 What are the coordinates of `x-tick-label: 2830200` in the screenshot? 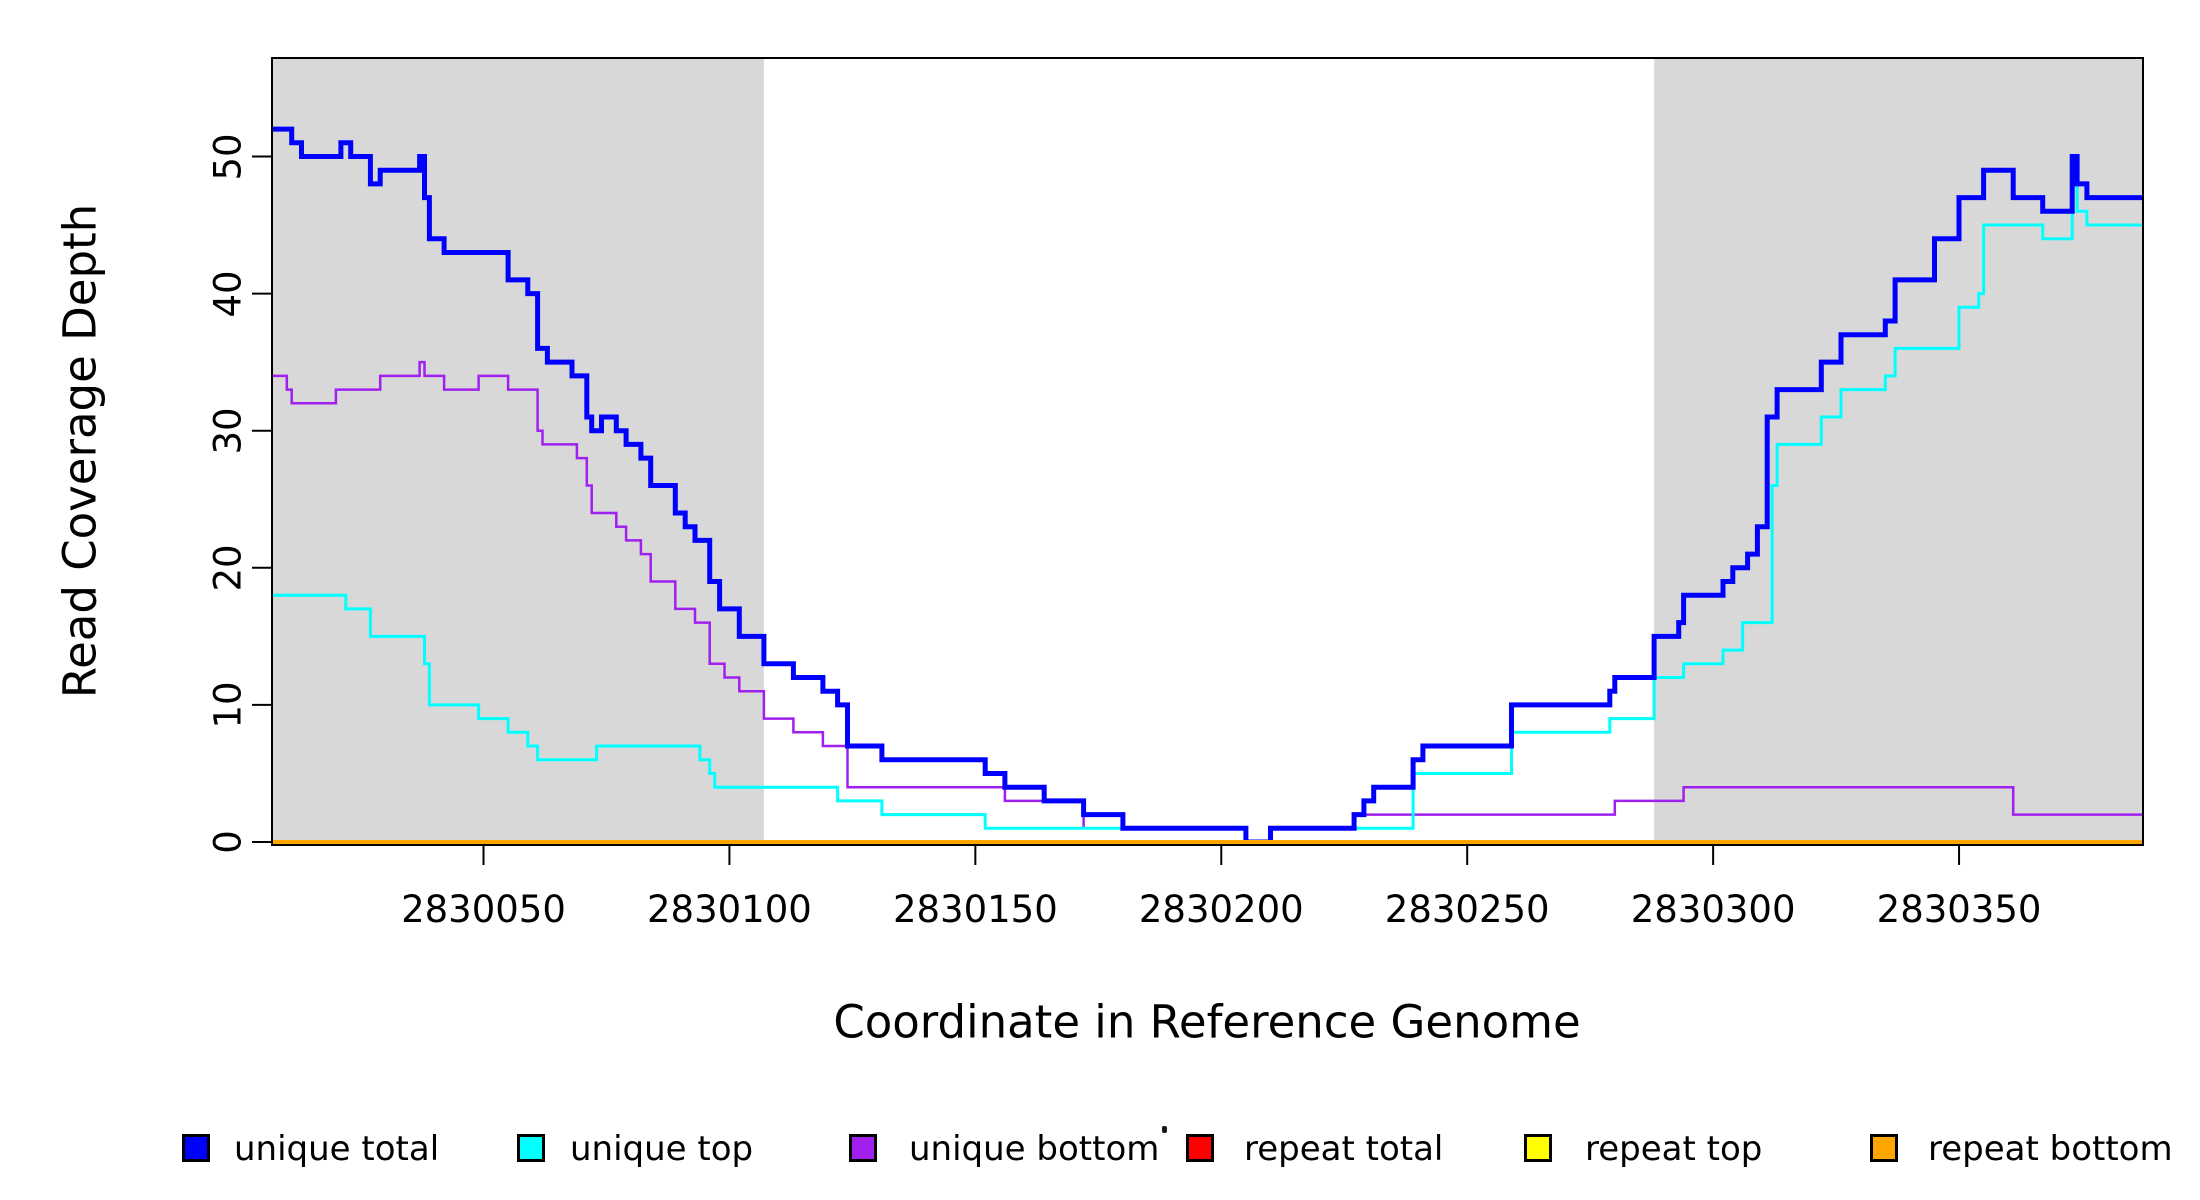 It's located at (1221, 909).